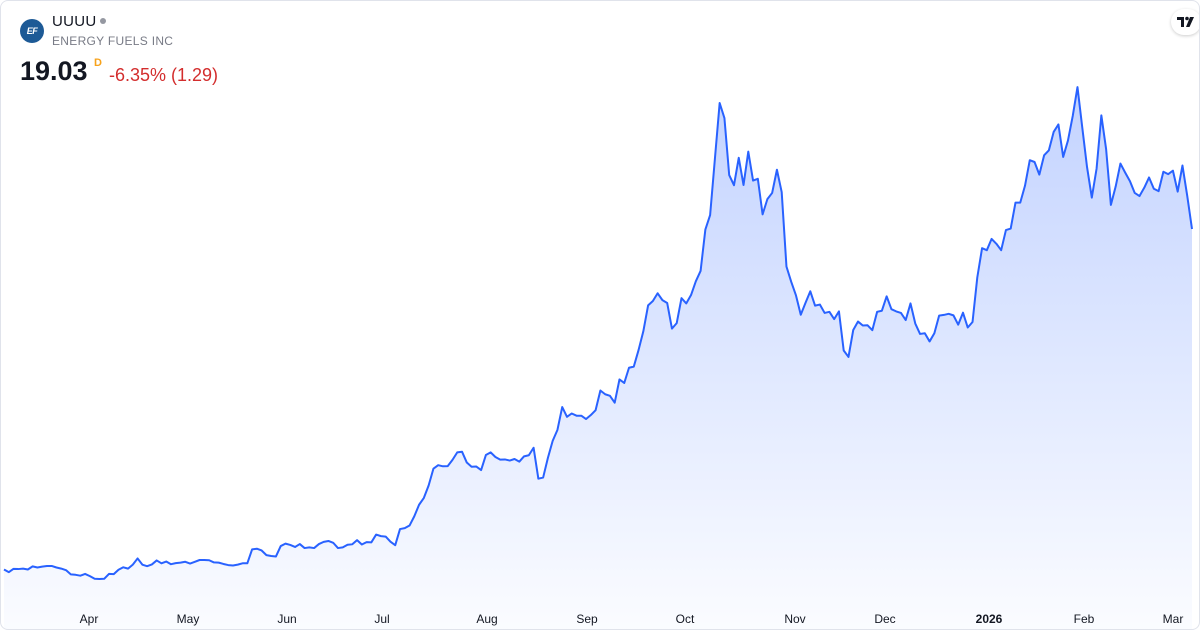 This screenshot has width=1200, height=630. What do you see at coordinates (685, 619) in the screenshot?
I see `x-tick-label: Oct` at bounding box center [685, 619].